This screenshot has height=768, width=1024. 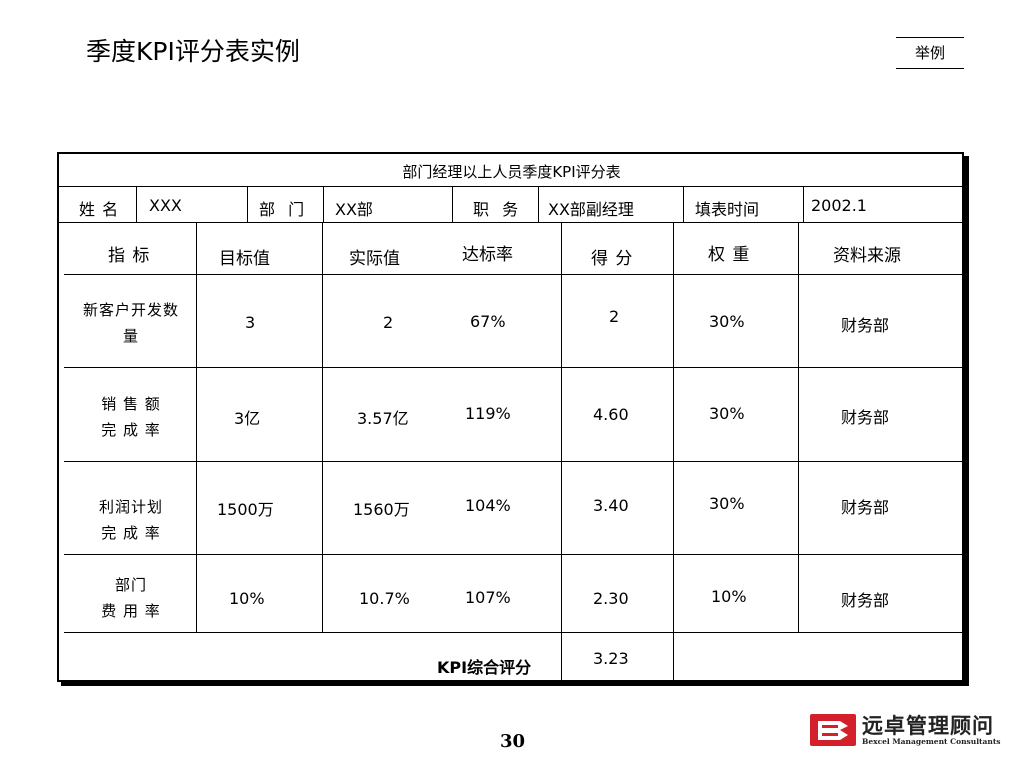 What do you see at coordinates (245, 509) in the screenshot?
I see `row3-target: 1500万` at bounding box center [245, 509].